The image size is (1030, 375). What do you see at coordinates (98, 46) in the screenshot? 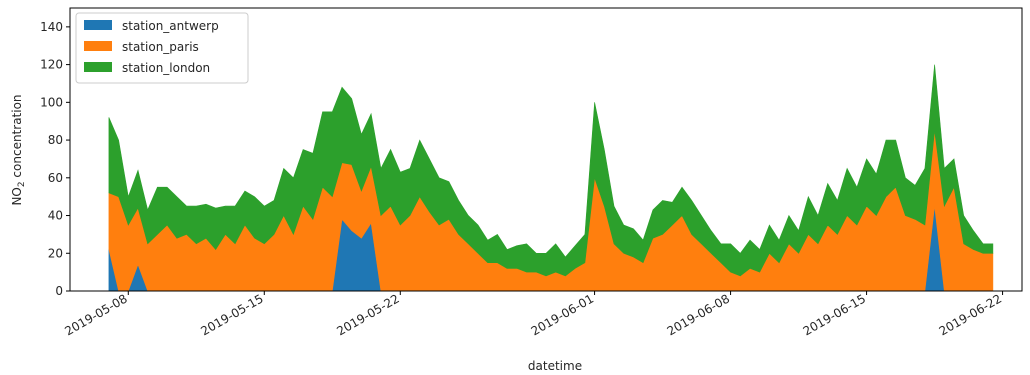
I see `legend-swatch-paris` at bounding box center [98, 46].